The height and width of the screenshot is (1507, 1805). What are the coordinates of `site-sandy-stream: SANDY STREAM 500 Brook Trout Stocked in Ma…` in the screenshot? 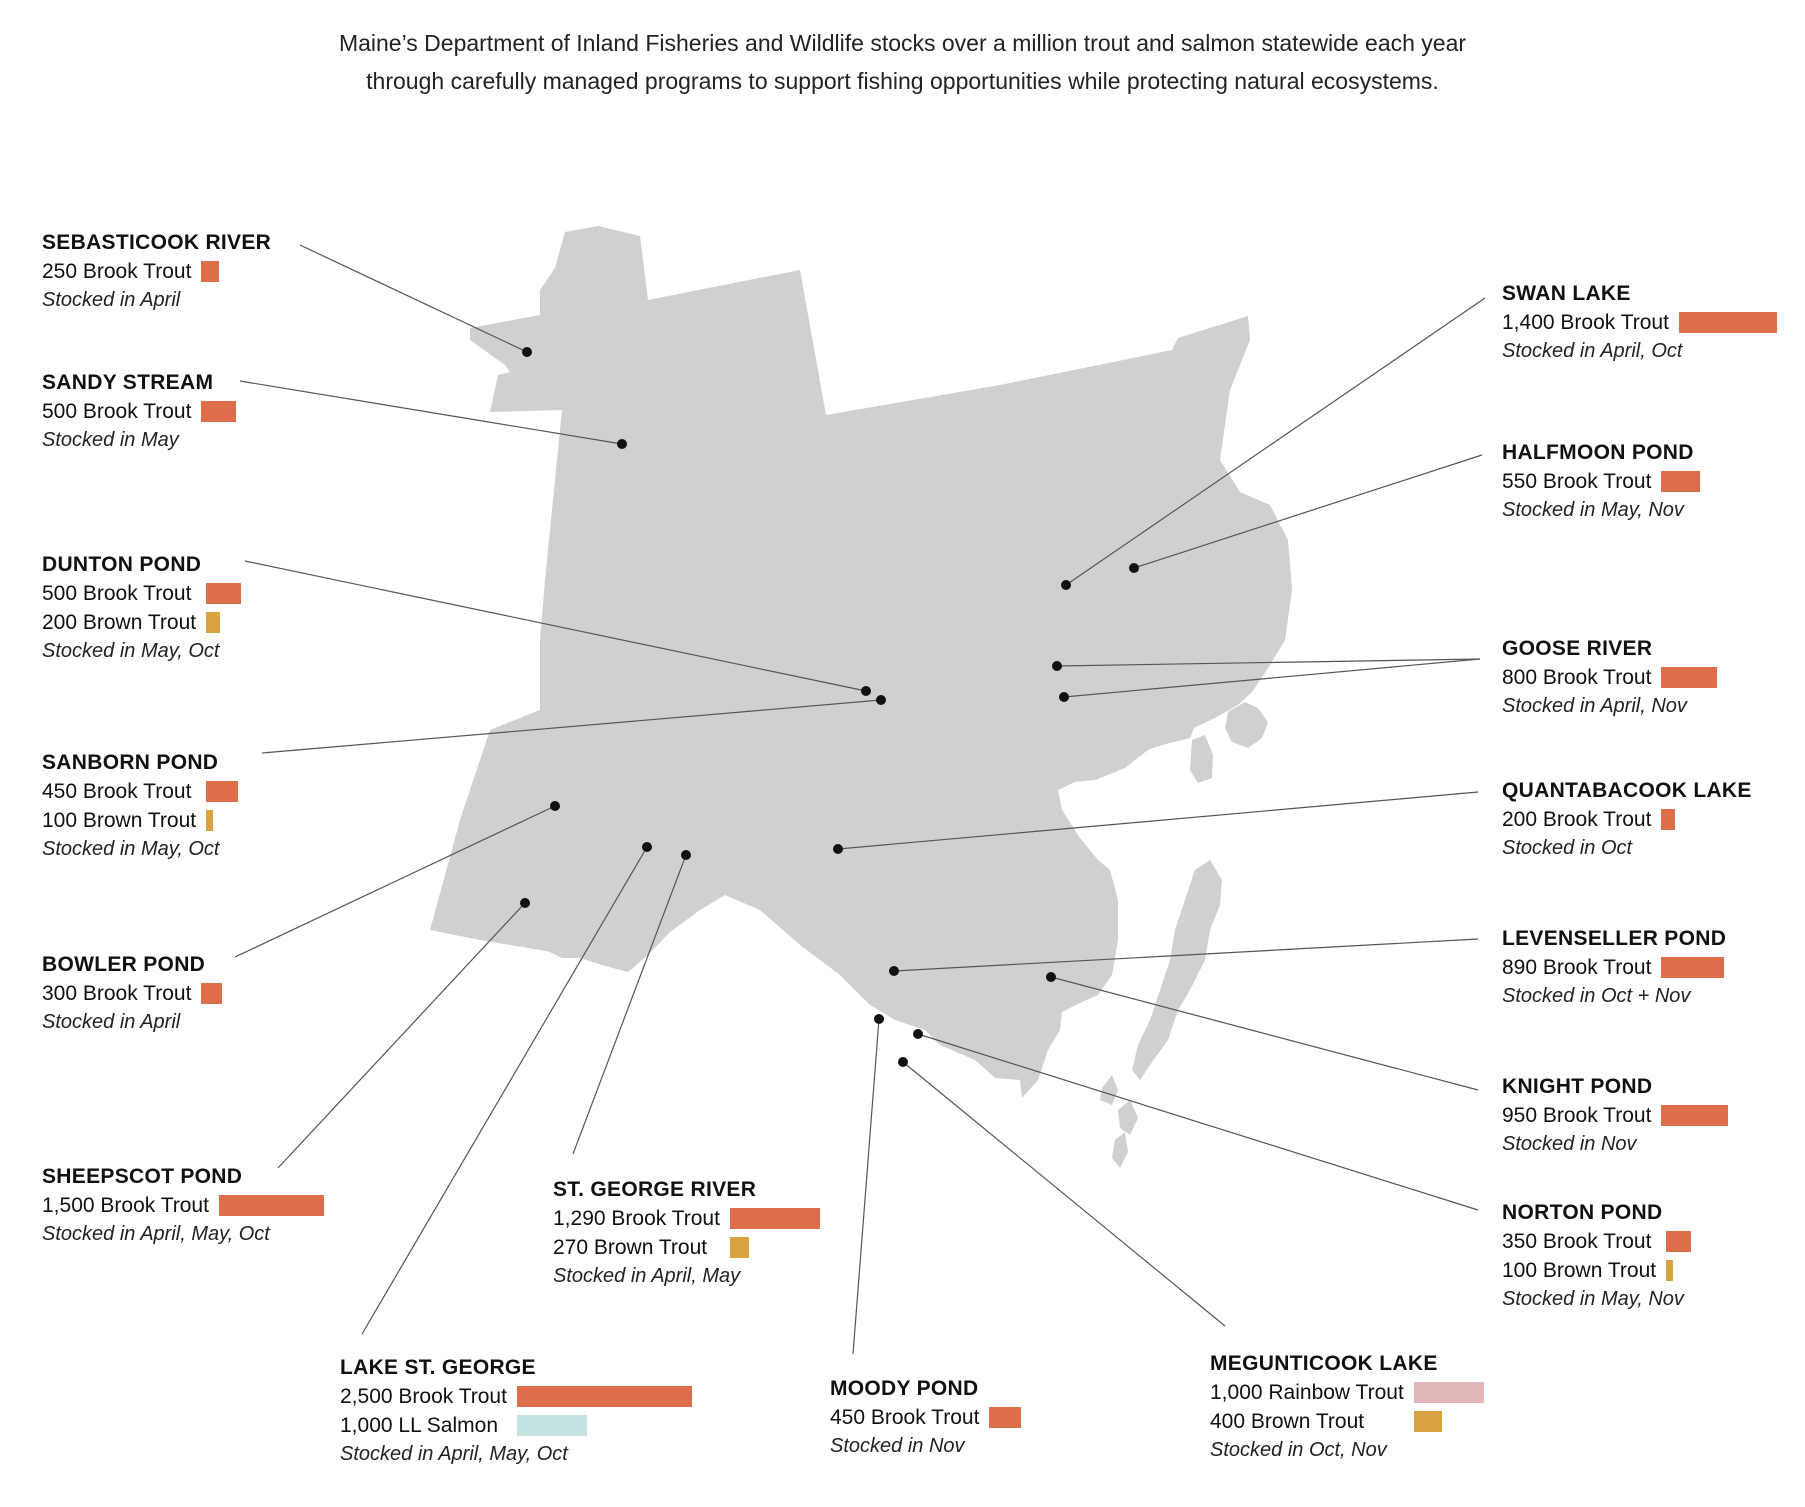 It's located at (139, 411).